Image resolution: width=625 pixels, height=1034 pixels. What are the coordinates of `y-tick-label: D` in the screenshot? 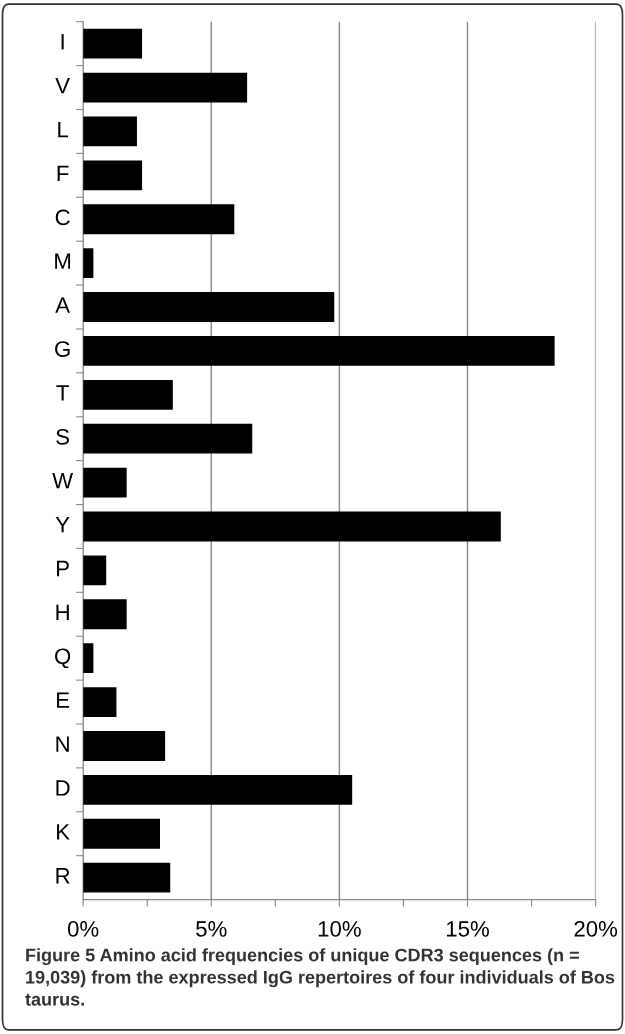 It's located at (63, 788).